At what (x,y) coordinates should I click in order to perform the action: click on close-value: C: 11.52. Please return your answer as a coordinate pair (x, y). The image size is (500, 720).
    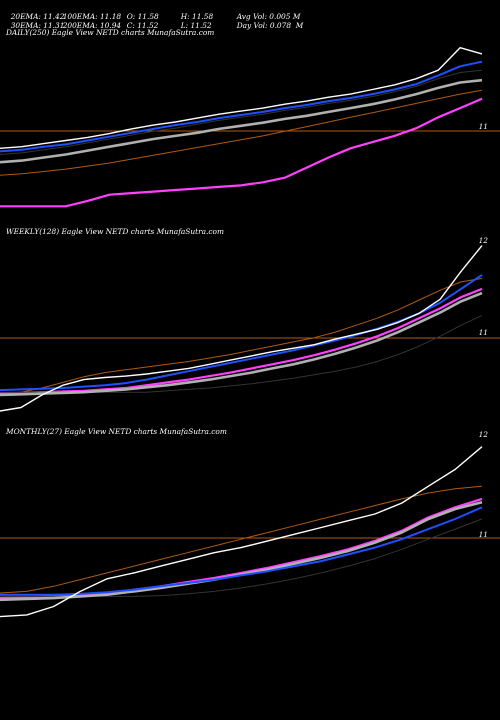
    Looking at the image, I should click on (142, 25).